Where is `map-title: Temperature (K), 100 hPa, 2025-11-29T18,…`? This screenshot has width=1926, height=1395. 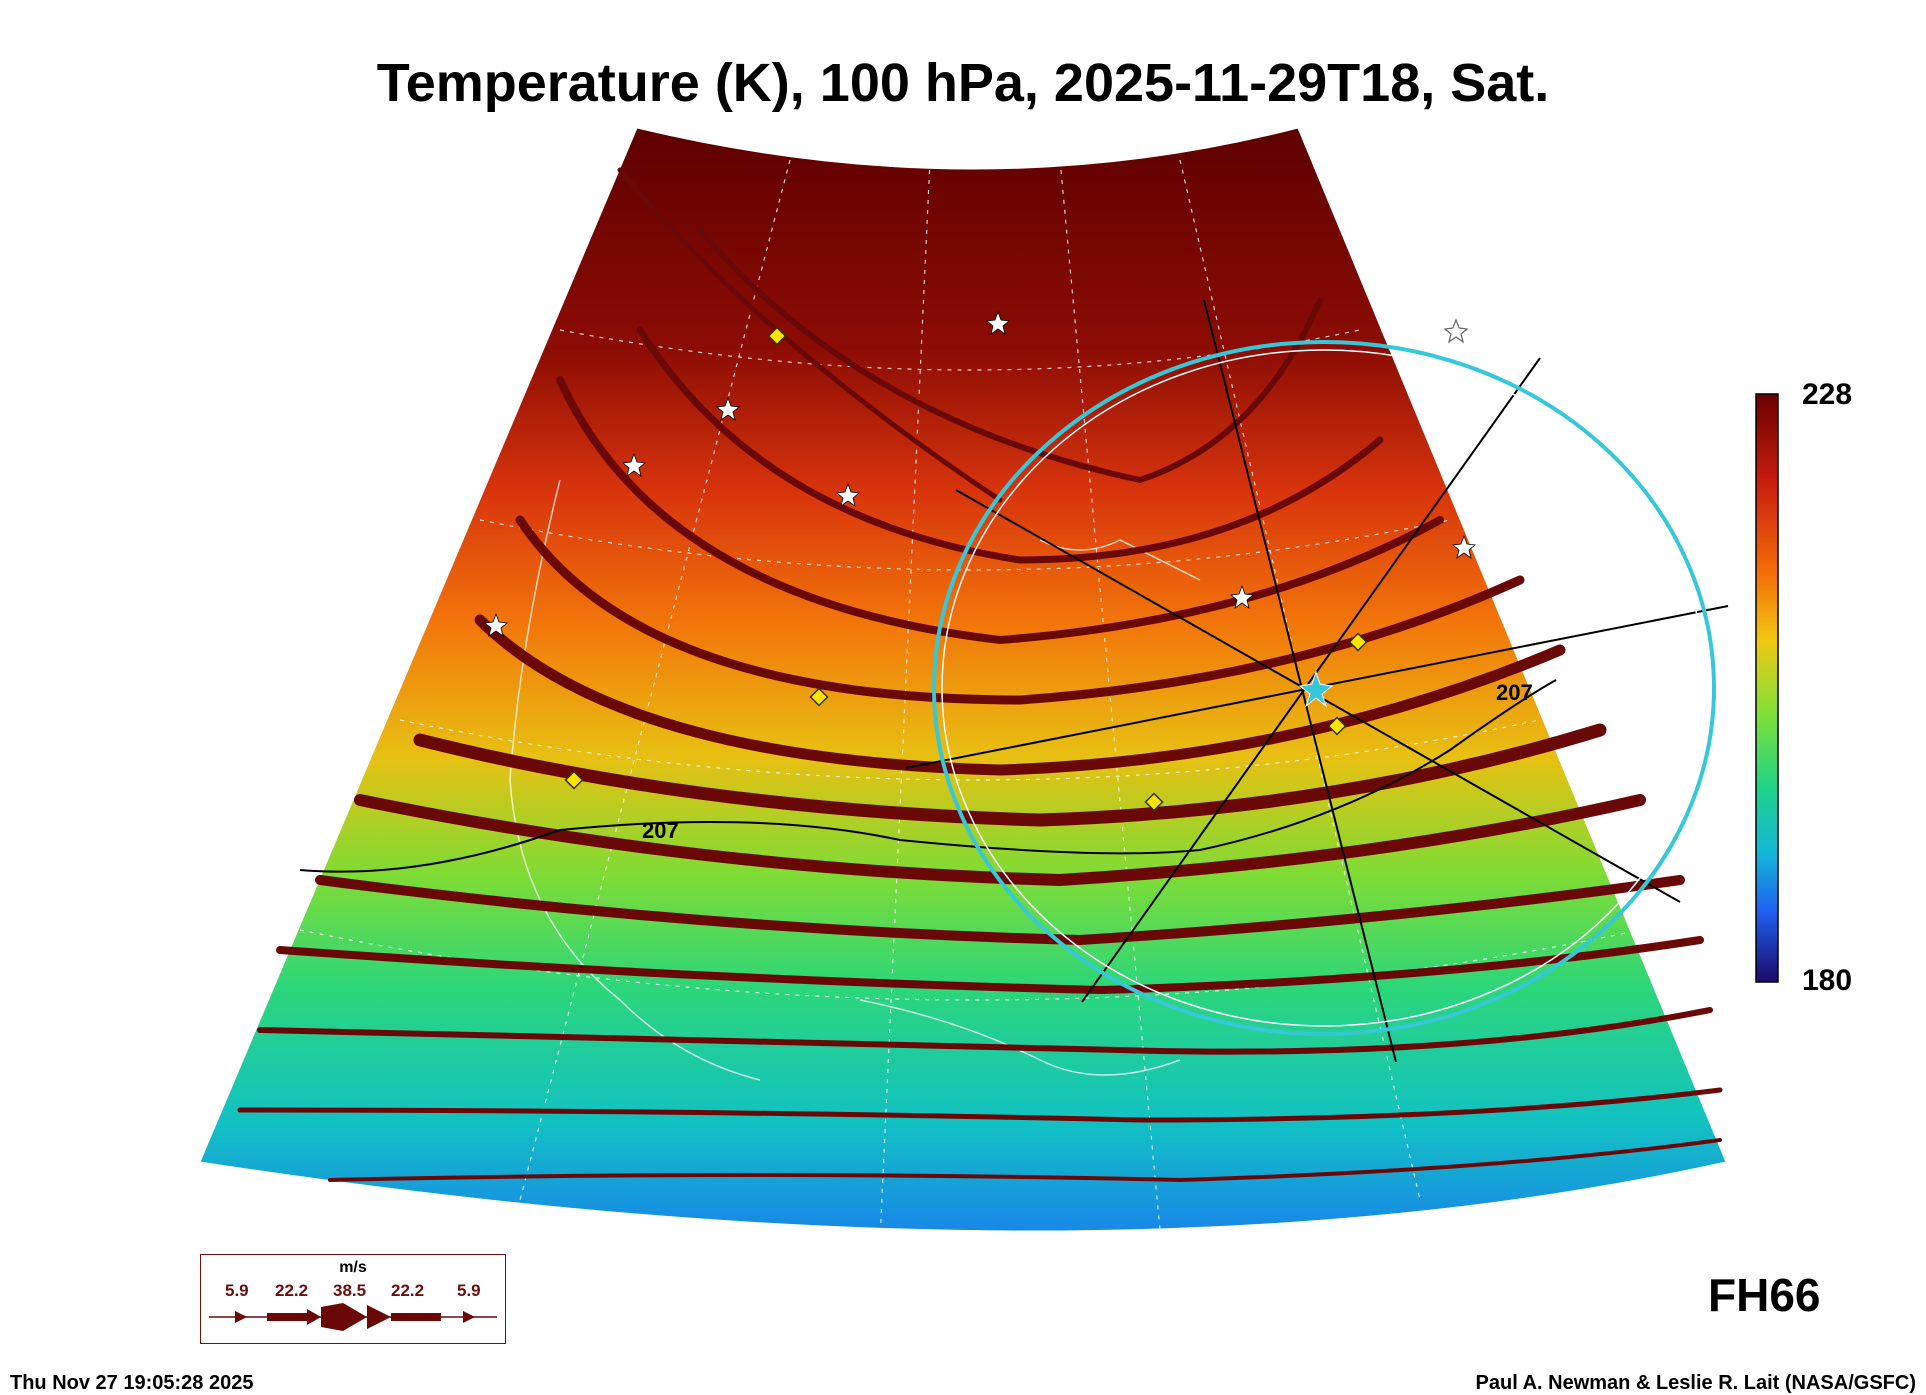
map-title: Temperature (K), 100 hPa, 2025-11-29T18,… is located at coordinates (963, 83).